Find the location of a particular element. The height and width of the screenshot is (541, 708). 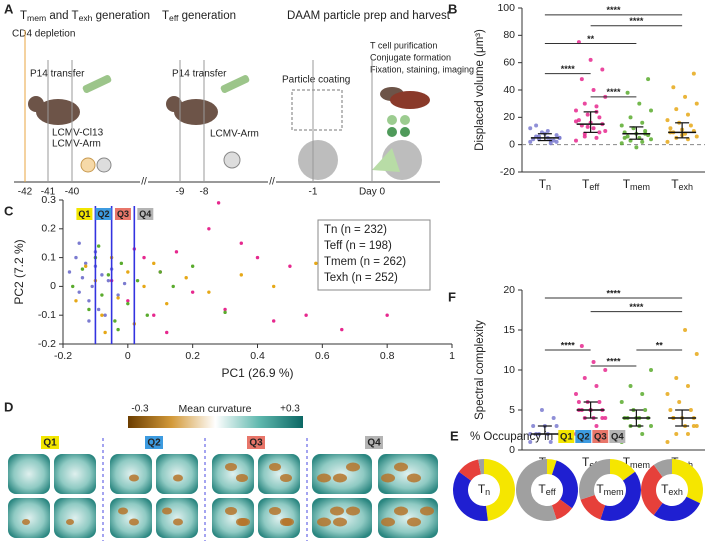

section-title: DAAM particle prep and harvest is located at coordinates (369, 16).